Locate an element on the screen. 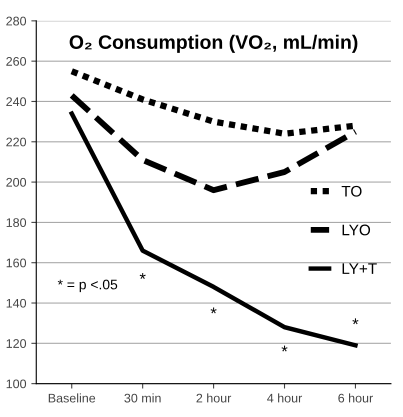 The image size is (403, 417). legend-label: TO is located at coordinates (352, 191).